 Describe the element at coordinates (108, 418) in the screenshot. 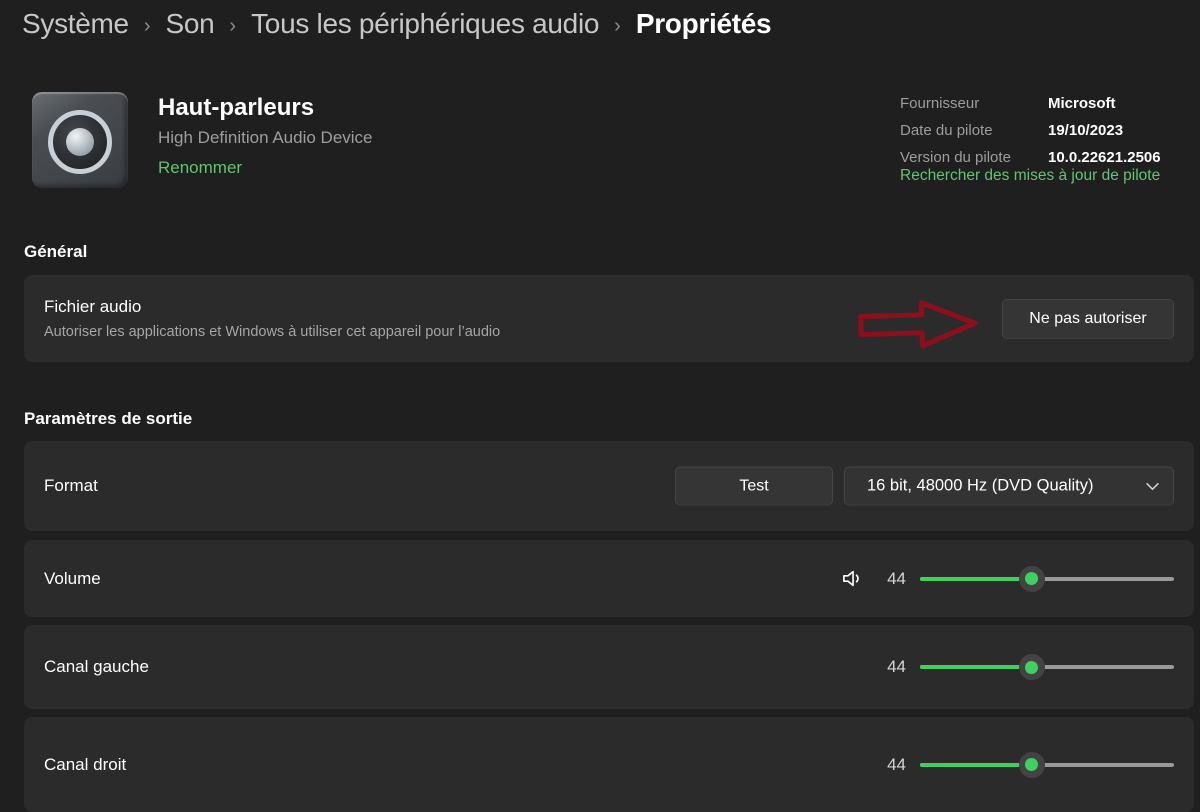

I see `section-title-output: Paramètres de sortie` at that location.